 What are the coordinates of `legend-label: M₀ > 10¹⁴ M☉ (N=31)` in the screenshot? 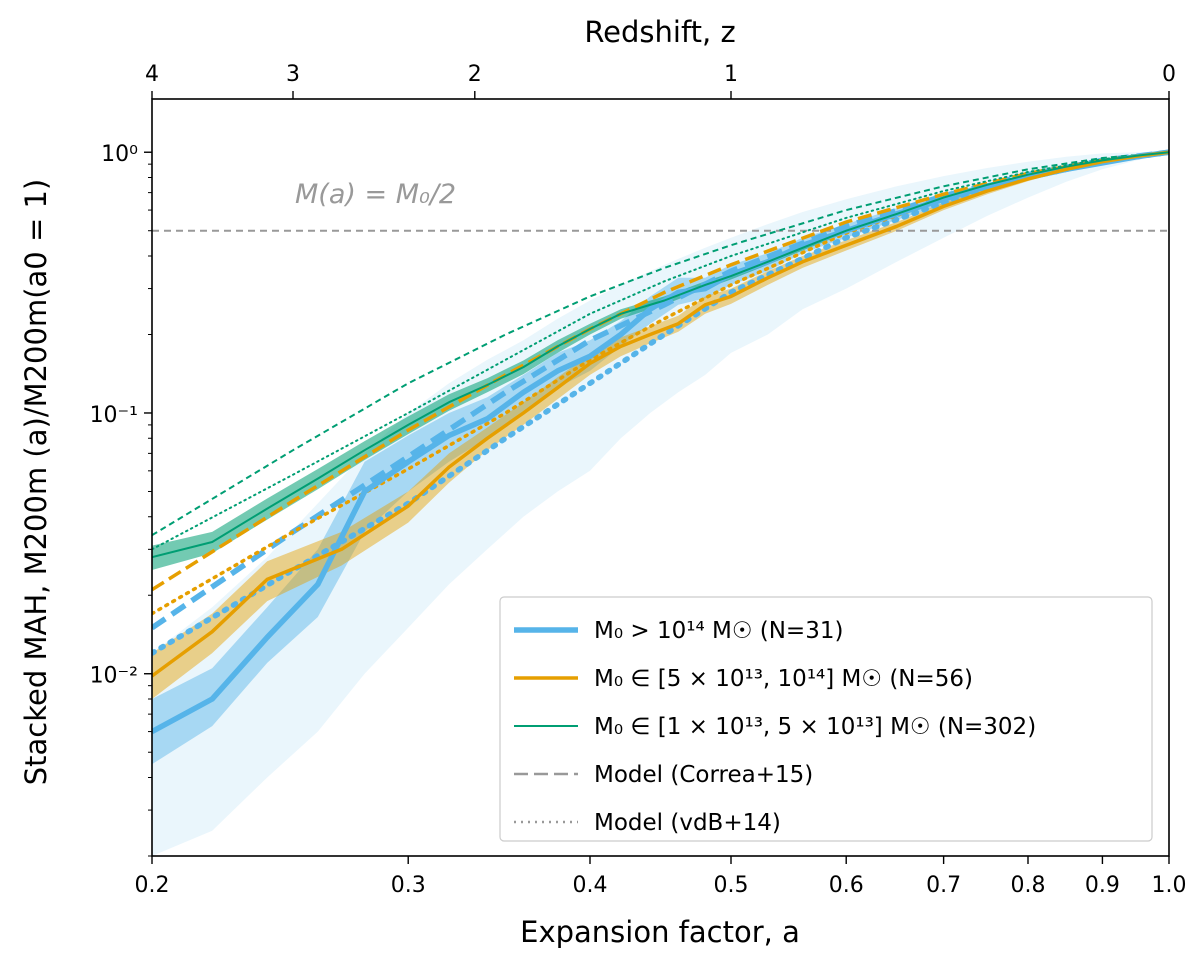 It's located at (718, 631).